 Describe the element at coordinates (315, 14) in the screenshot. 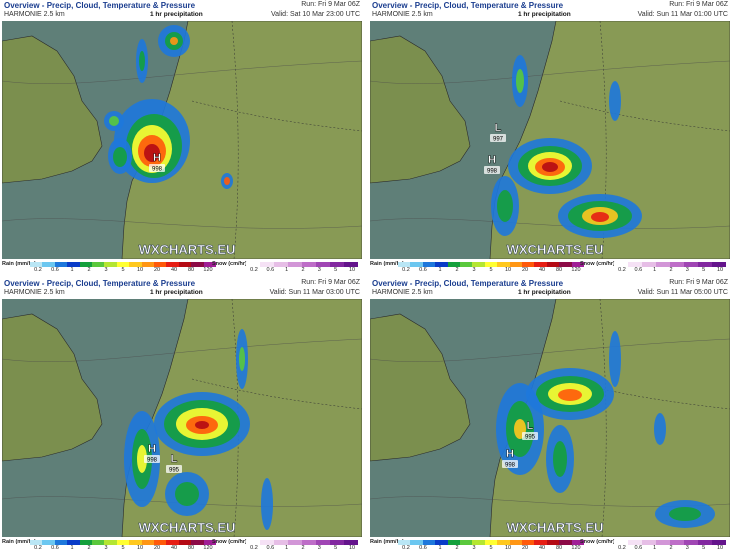

I see `valid-time: Valid: Sat 10 Mar 23:00 UTC` at that location.